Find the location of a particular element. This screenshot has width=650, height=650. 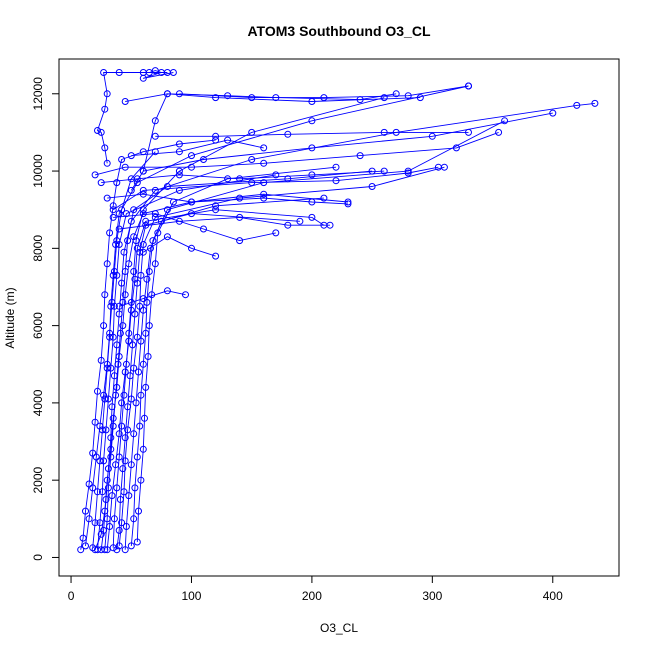

chart-title: ATOM3 Southbound O3_CL is located at coordinates (338, 31).